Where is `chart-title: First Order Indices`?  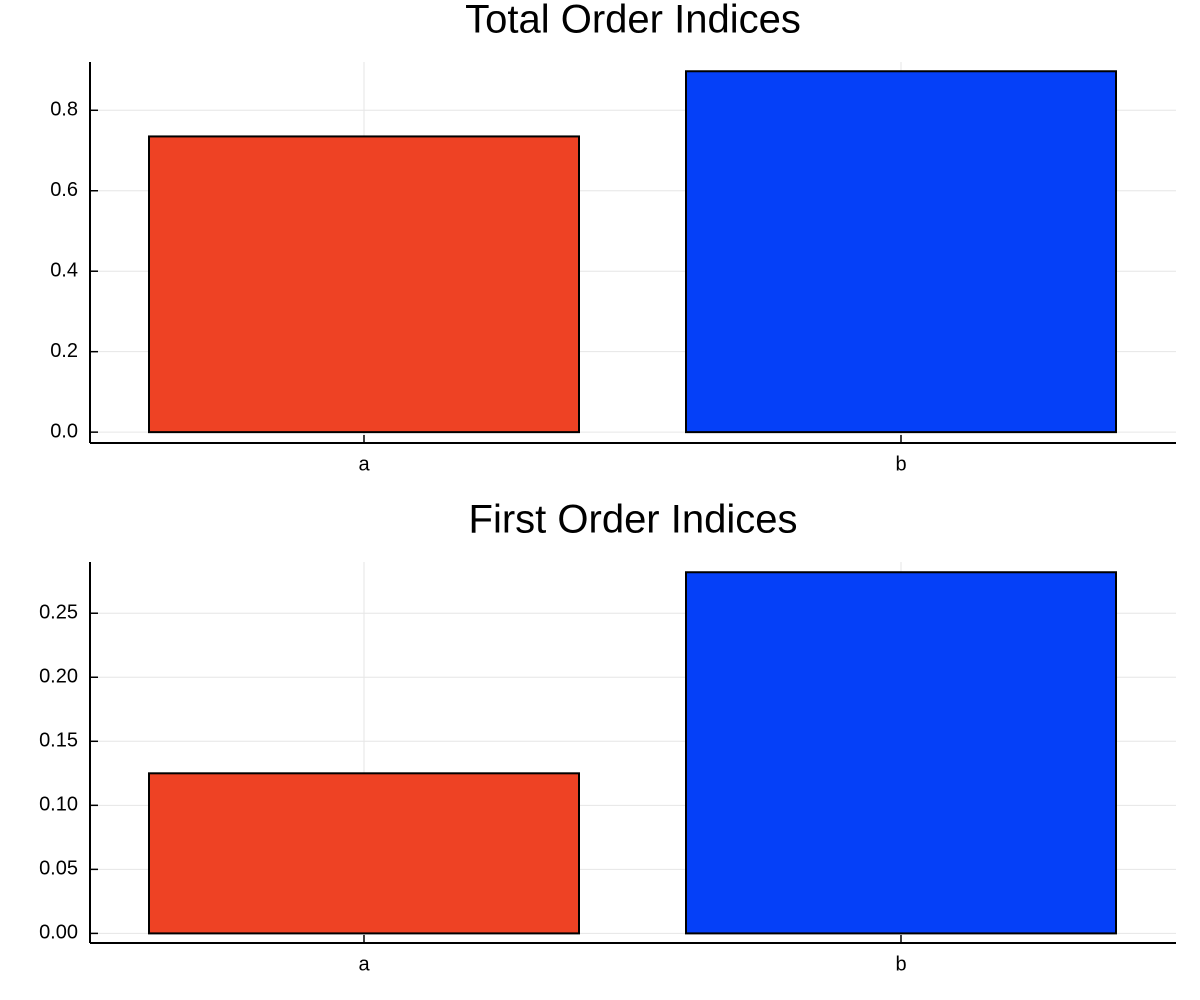 chart-title: First Order Indices is located at coordinates (633, 520).